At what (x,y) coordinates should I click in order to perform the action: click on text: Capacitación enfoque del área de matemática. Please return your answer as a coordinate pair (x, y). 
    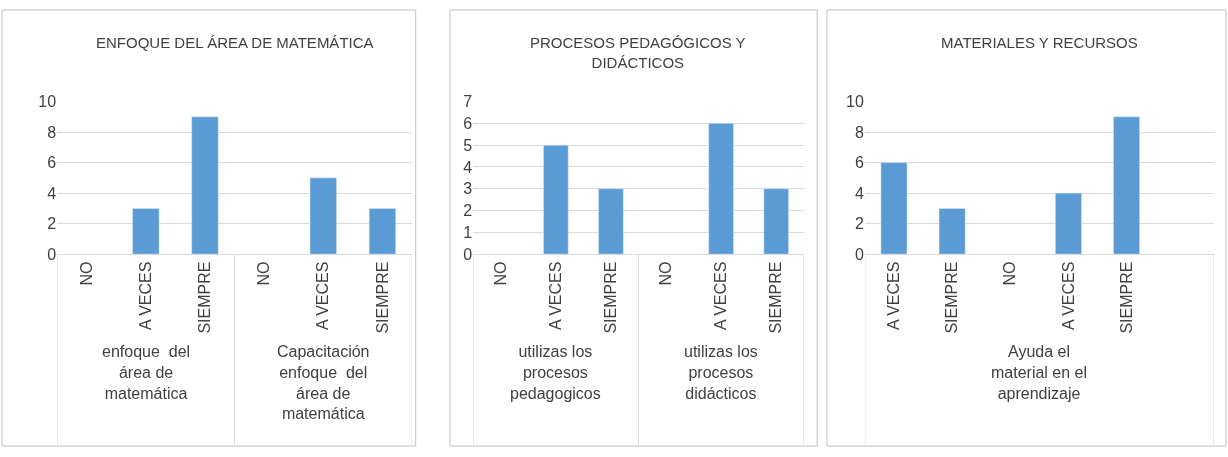
    Looking at the image, I should click on (323, 383).